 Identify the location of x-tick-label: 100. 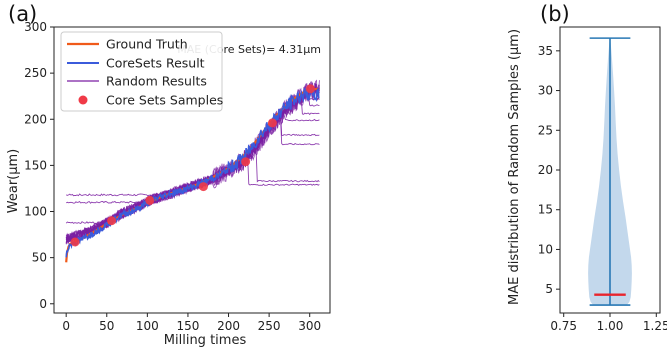
(147, 326).